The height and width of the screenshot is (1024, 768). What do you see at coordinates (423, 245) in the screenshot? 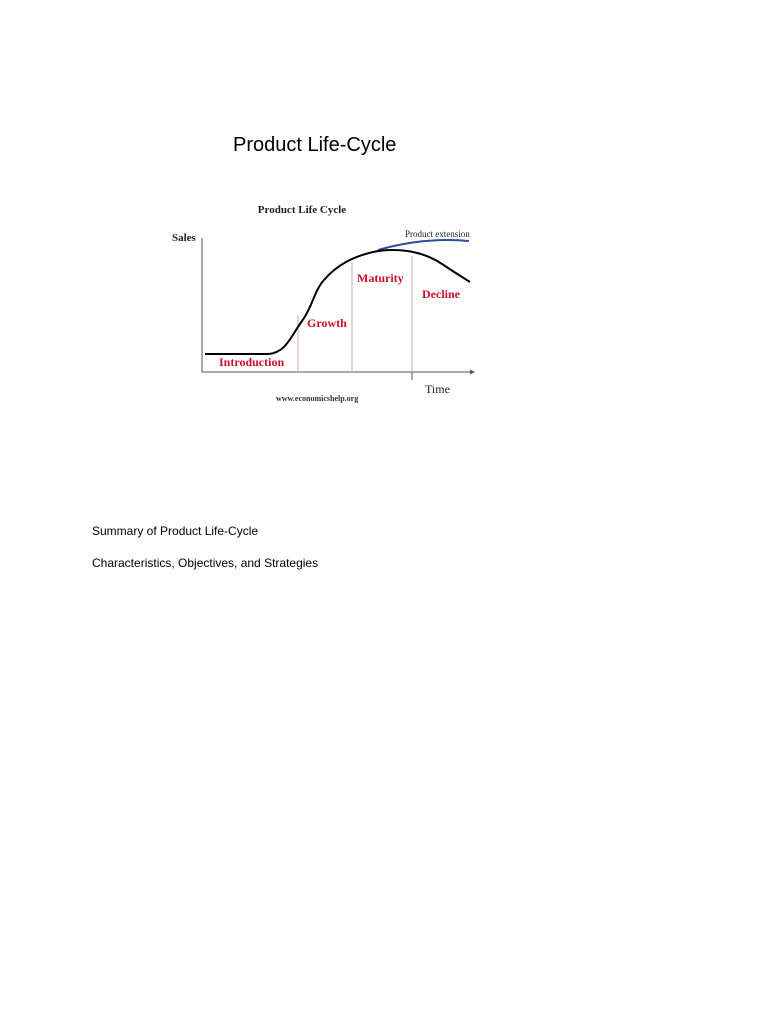
I see `product-extension-curve` at bounding box center [423, 245].